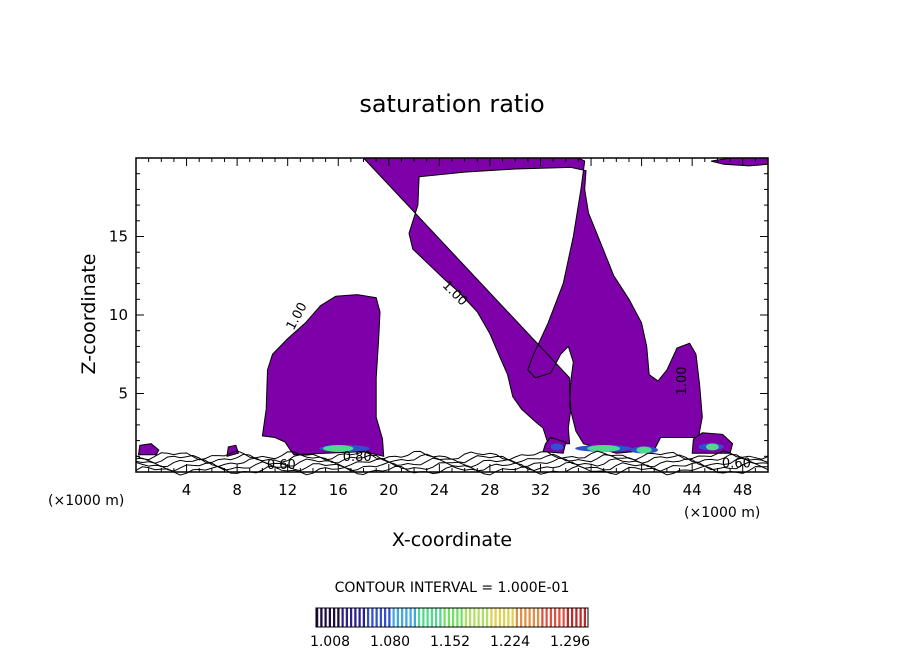 The height and width of the screenshot is (654, 904). What do you see at coordinates (439, 490) in the screenshot?
I see `x-tick-label: 24` at bounding box center [439, 490].